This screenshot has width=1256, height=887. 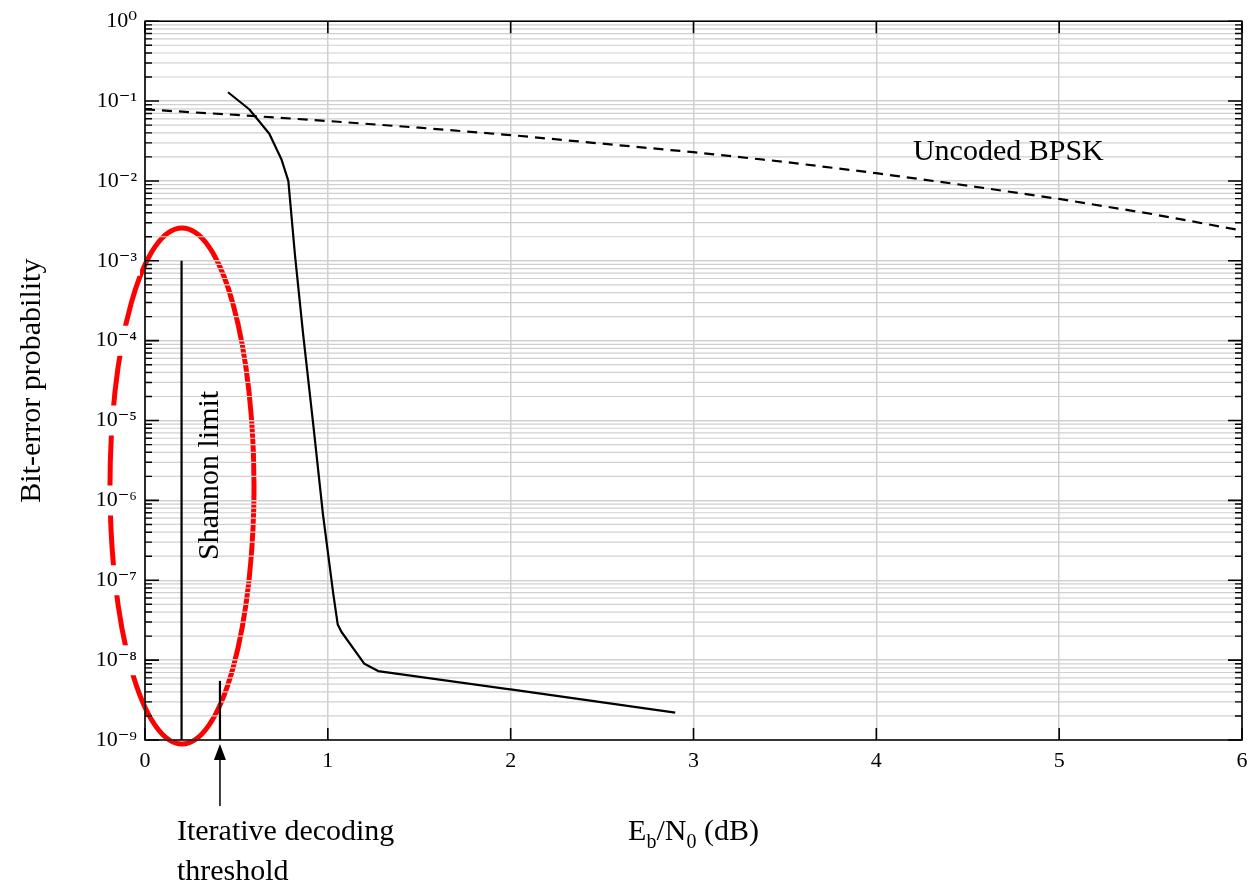 What do you see at coordinates (285, 849) in the screenshot?
I see `annotation: Iterative decoding threshold` at bounding box center [285, 849].